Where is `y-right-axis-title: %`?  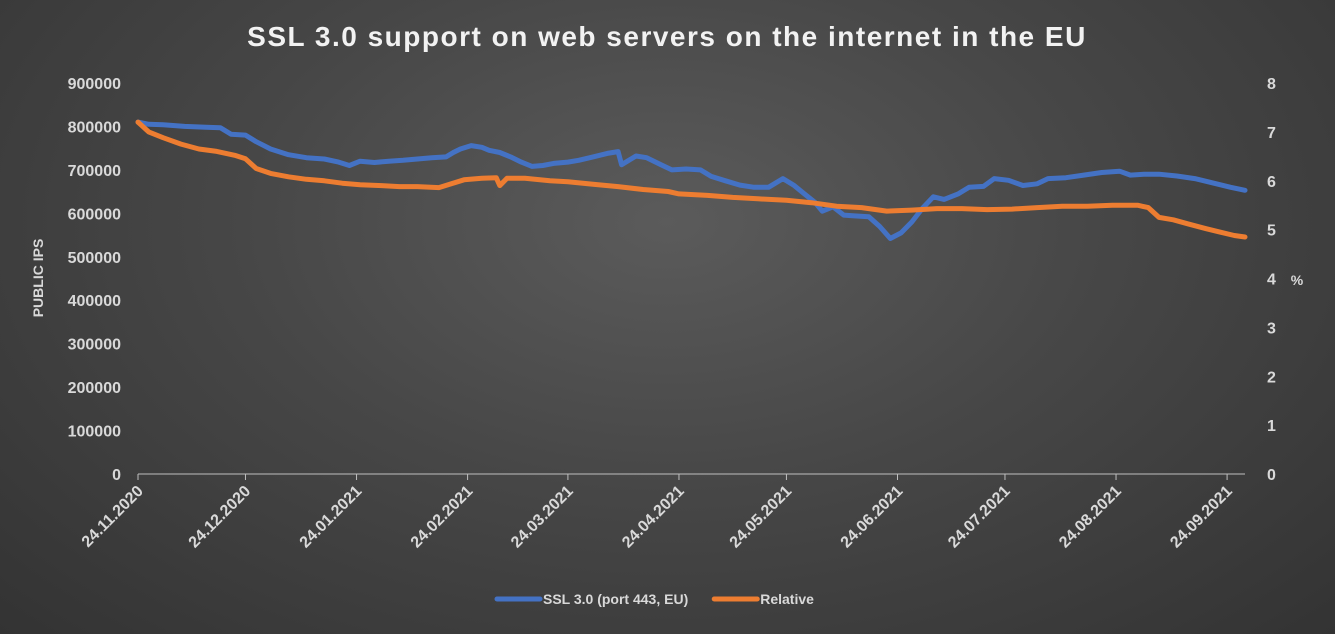 y-right-axis-title: % is located at coordinates (1297, 280).